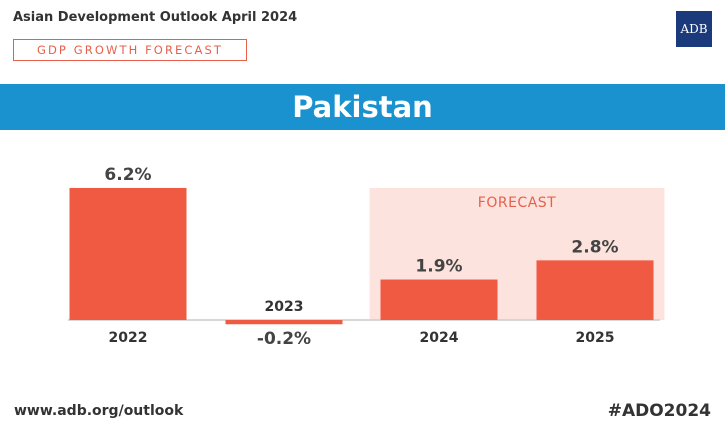 The width and height of the screenshot is (725, 435). Describe the element at coordinates (694, 29) in the screenshot. I see `adb-logo: ADB` at that location.